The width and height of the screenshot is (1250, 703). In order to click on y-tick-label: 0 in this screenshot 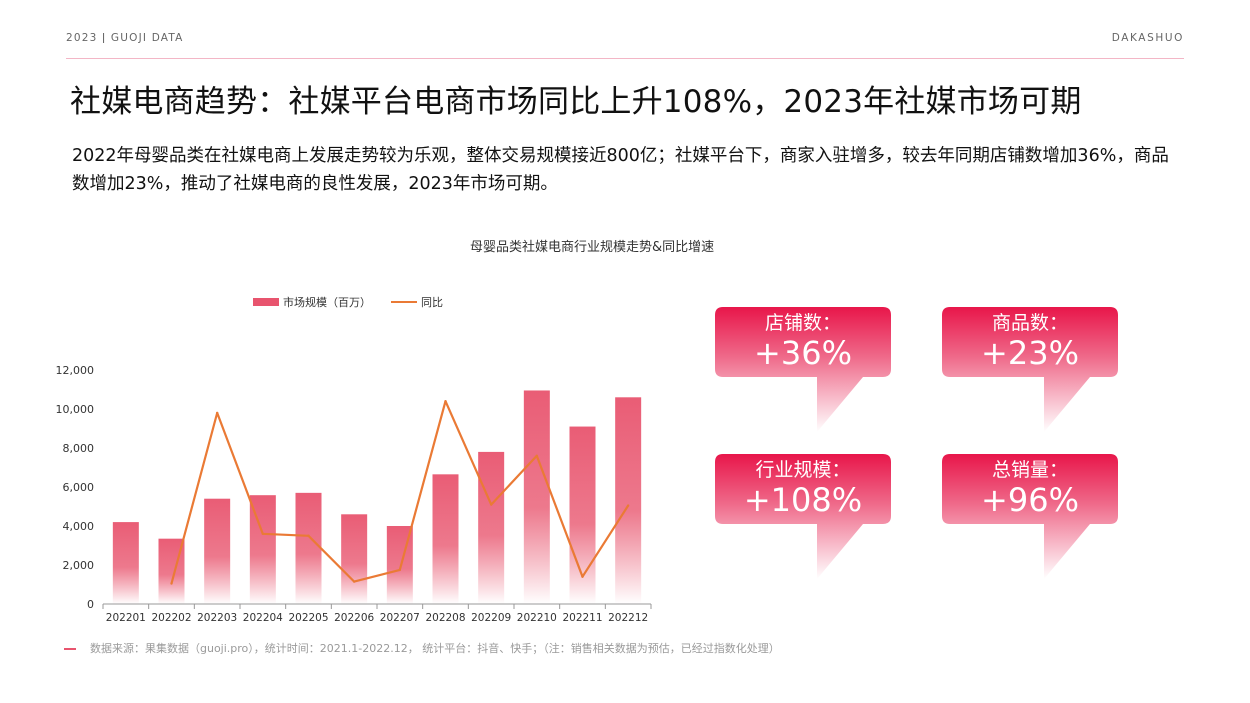, I will do `click(90, 604)`.